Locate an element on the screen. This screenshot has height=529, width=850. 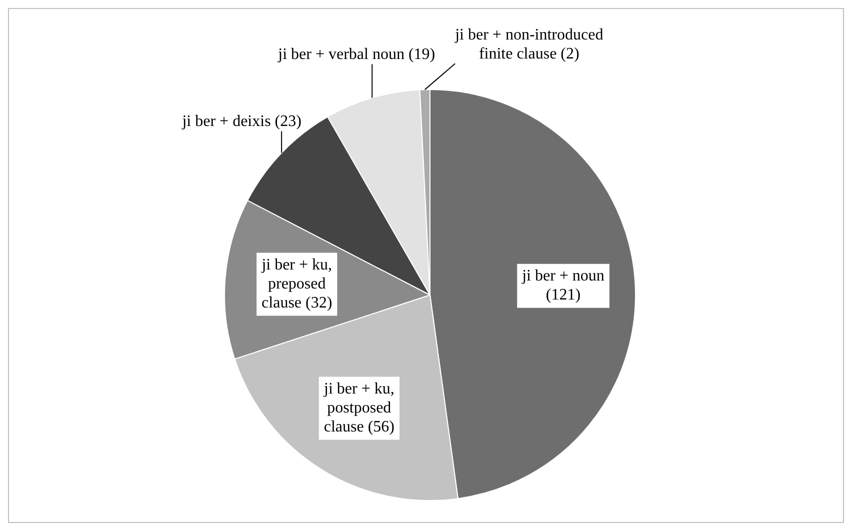
slice-label: ji ber + ku, postposed clause (56) is located at coordinates (359, 408).